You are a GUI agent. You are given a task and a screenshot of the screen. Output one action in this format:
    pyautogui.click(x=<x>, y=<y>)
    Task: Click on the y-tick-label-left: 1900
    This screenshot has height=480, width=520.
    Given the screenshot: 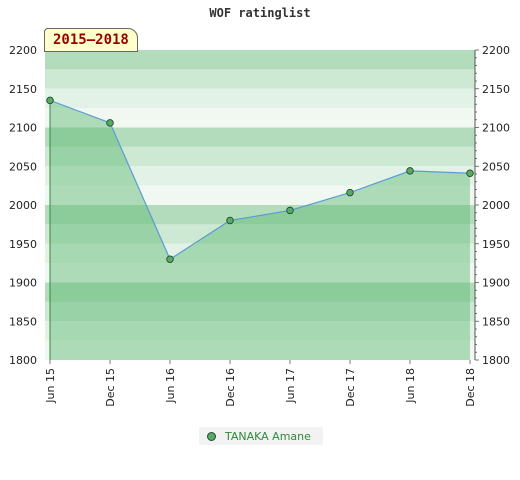 What is the action you would take?
    pyautogui.click(x=23, y=283)
    